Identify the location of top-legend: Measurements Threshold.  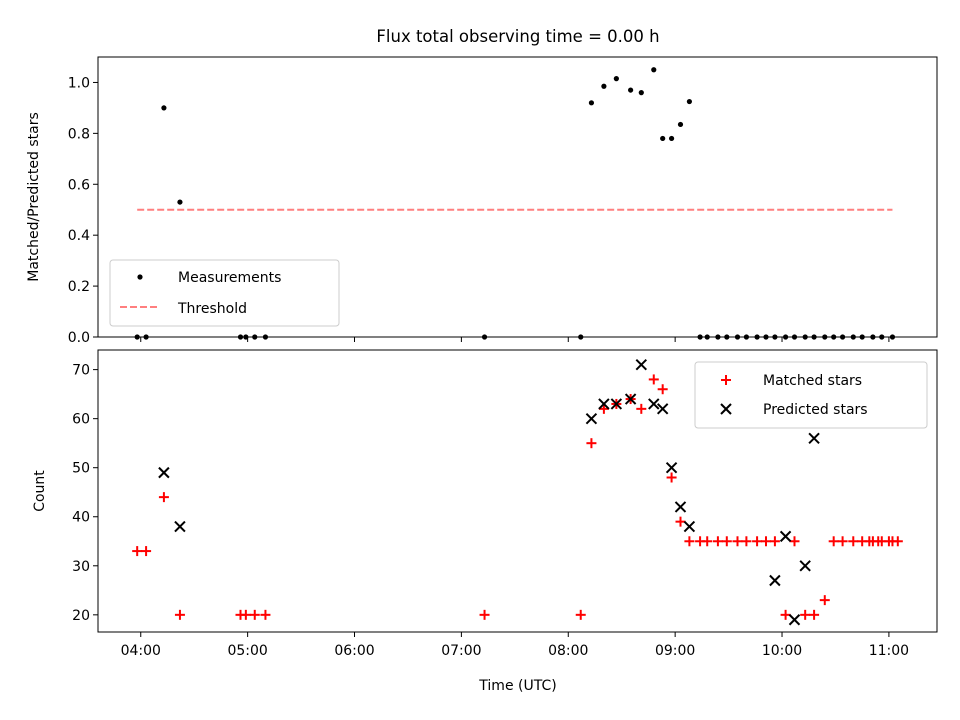
(224, 293).